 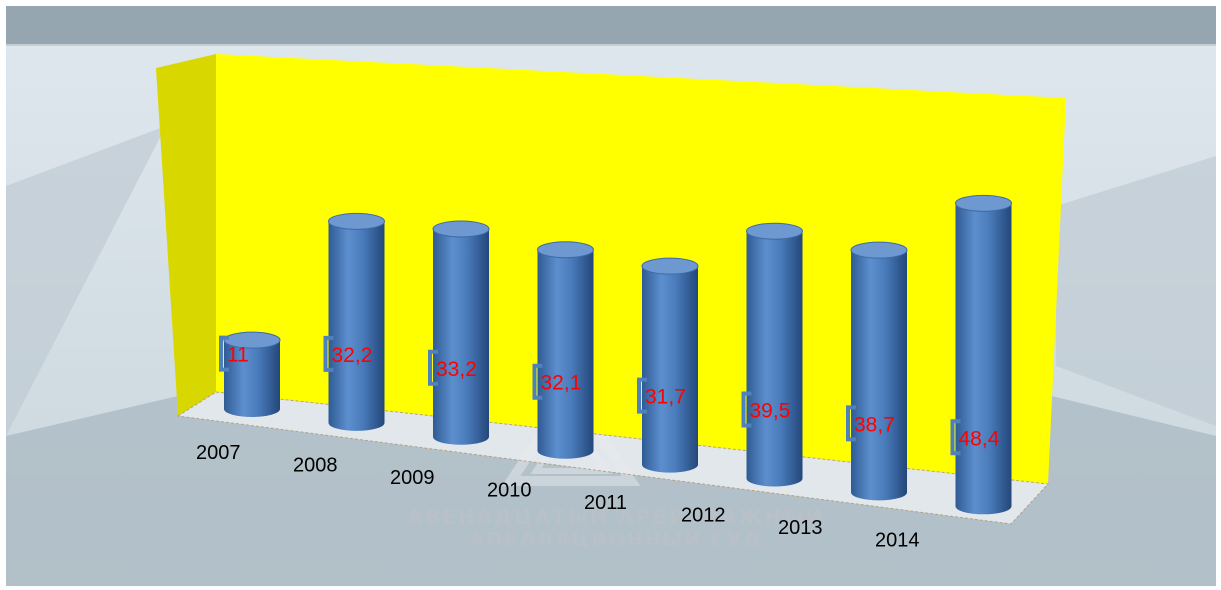 What do you see at coordinates (412, 478) in the screenshot?
I see `category-label-2009: 2009` at bounding box center [412, 478].